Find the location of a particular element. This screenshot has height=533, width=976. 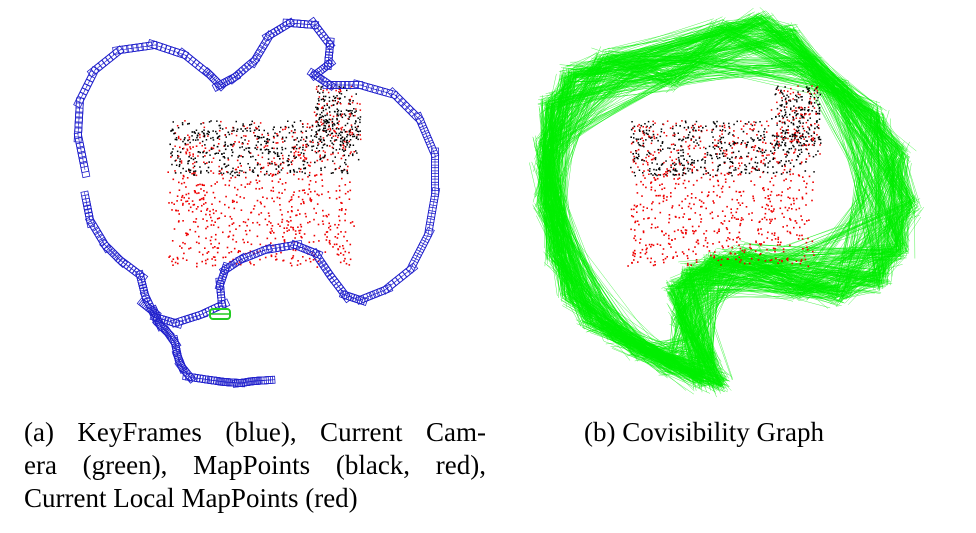

caption-a-line-1: (a) KeyFrames (blue), Current Cam- is located at coordinates (255, 432).